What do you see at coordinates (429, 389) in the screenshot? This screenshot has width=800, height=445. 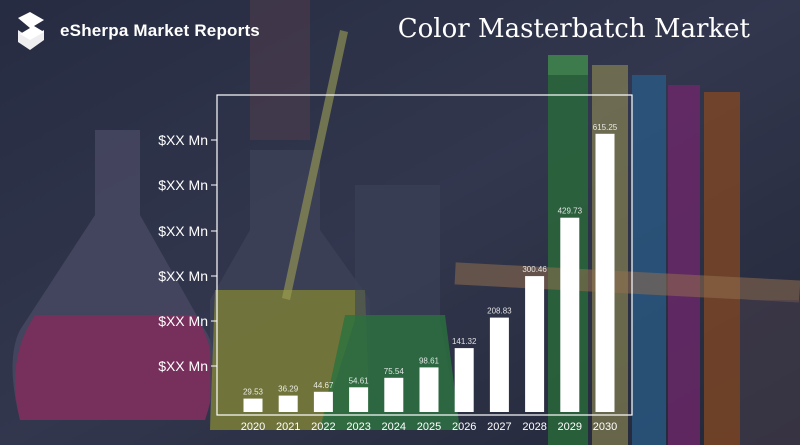 I see `bar-2025` at bounding box center [429, 389].